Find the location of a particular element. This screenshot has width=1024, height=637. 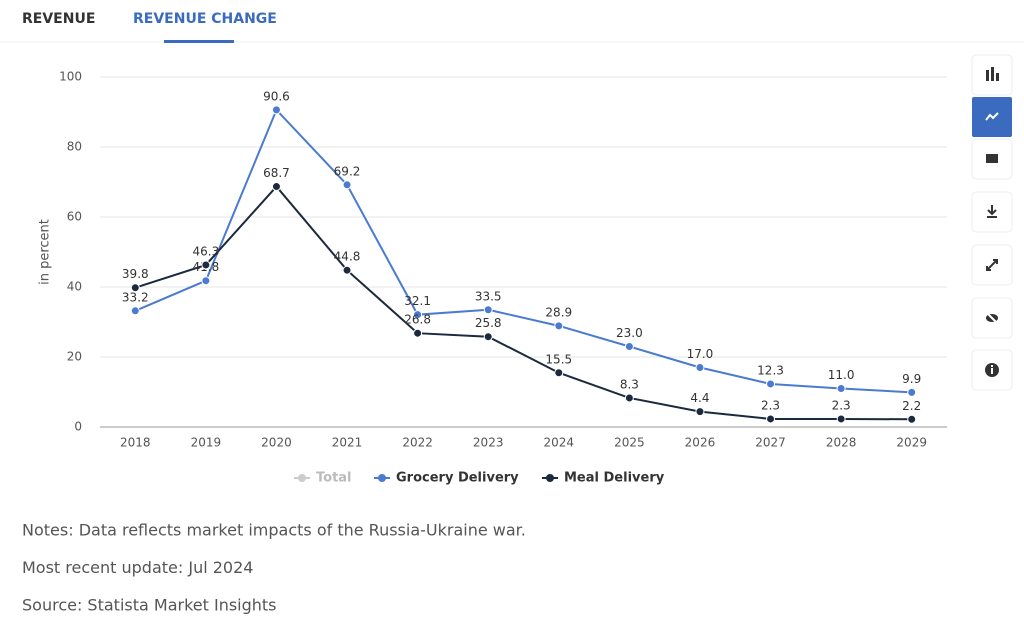

x-tick-label: 2023 is located at coordinates (488, 443).